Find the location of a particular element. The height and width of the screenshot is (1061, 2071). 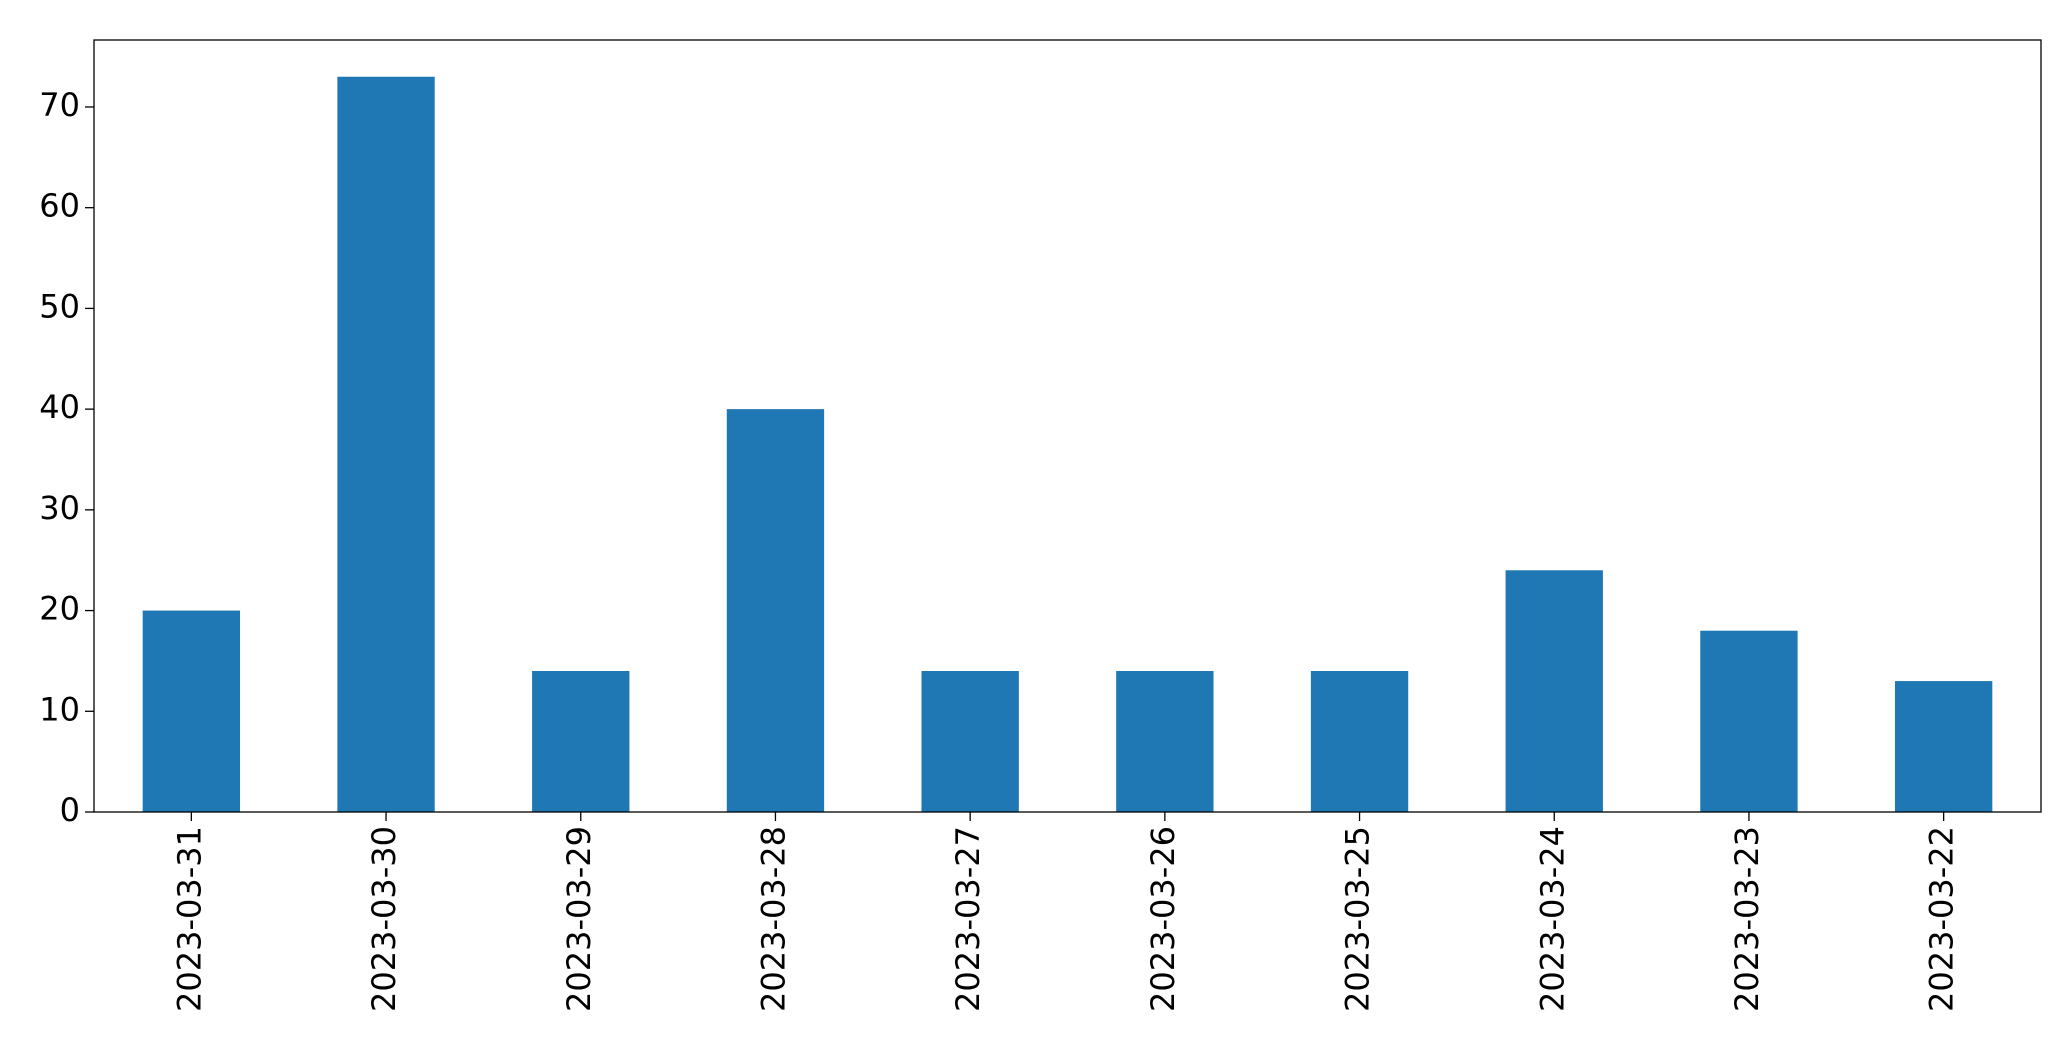

y-tick-label: 50 is located at coordinates (59, 306).